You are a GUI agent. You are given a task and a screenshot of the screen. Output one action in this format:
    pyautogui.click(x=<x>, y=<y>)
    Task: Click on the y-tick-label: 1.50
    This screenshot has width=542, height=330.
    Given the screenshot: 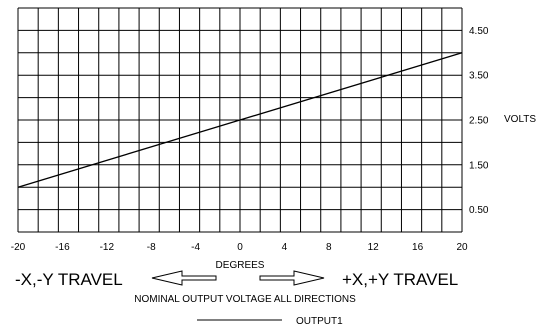 What is the action you would take?
    pyautogui.click(x=479, y=165)
    